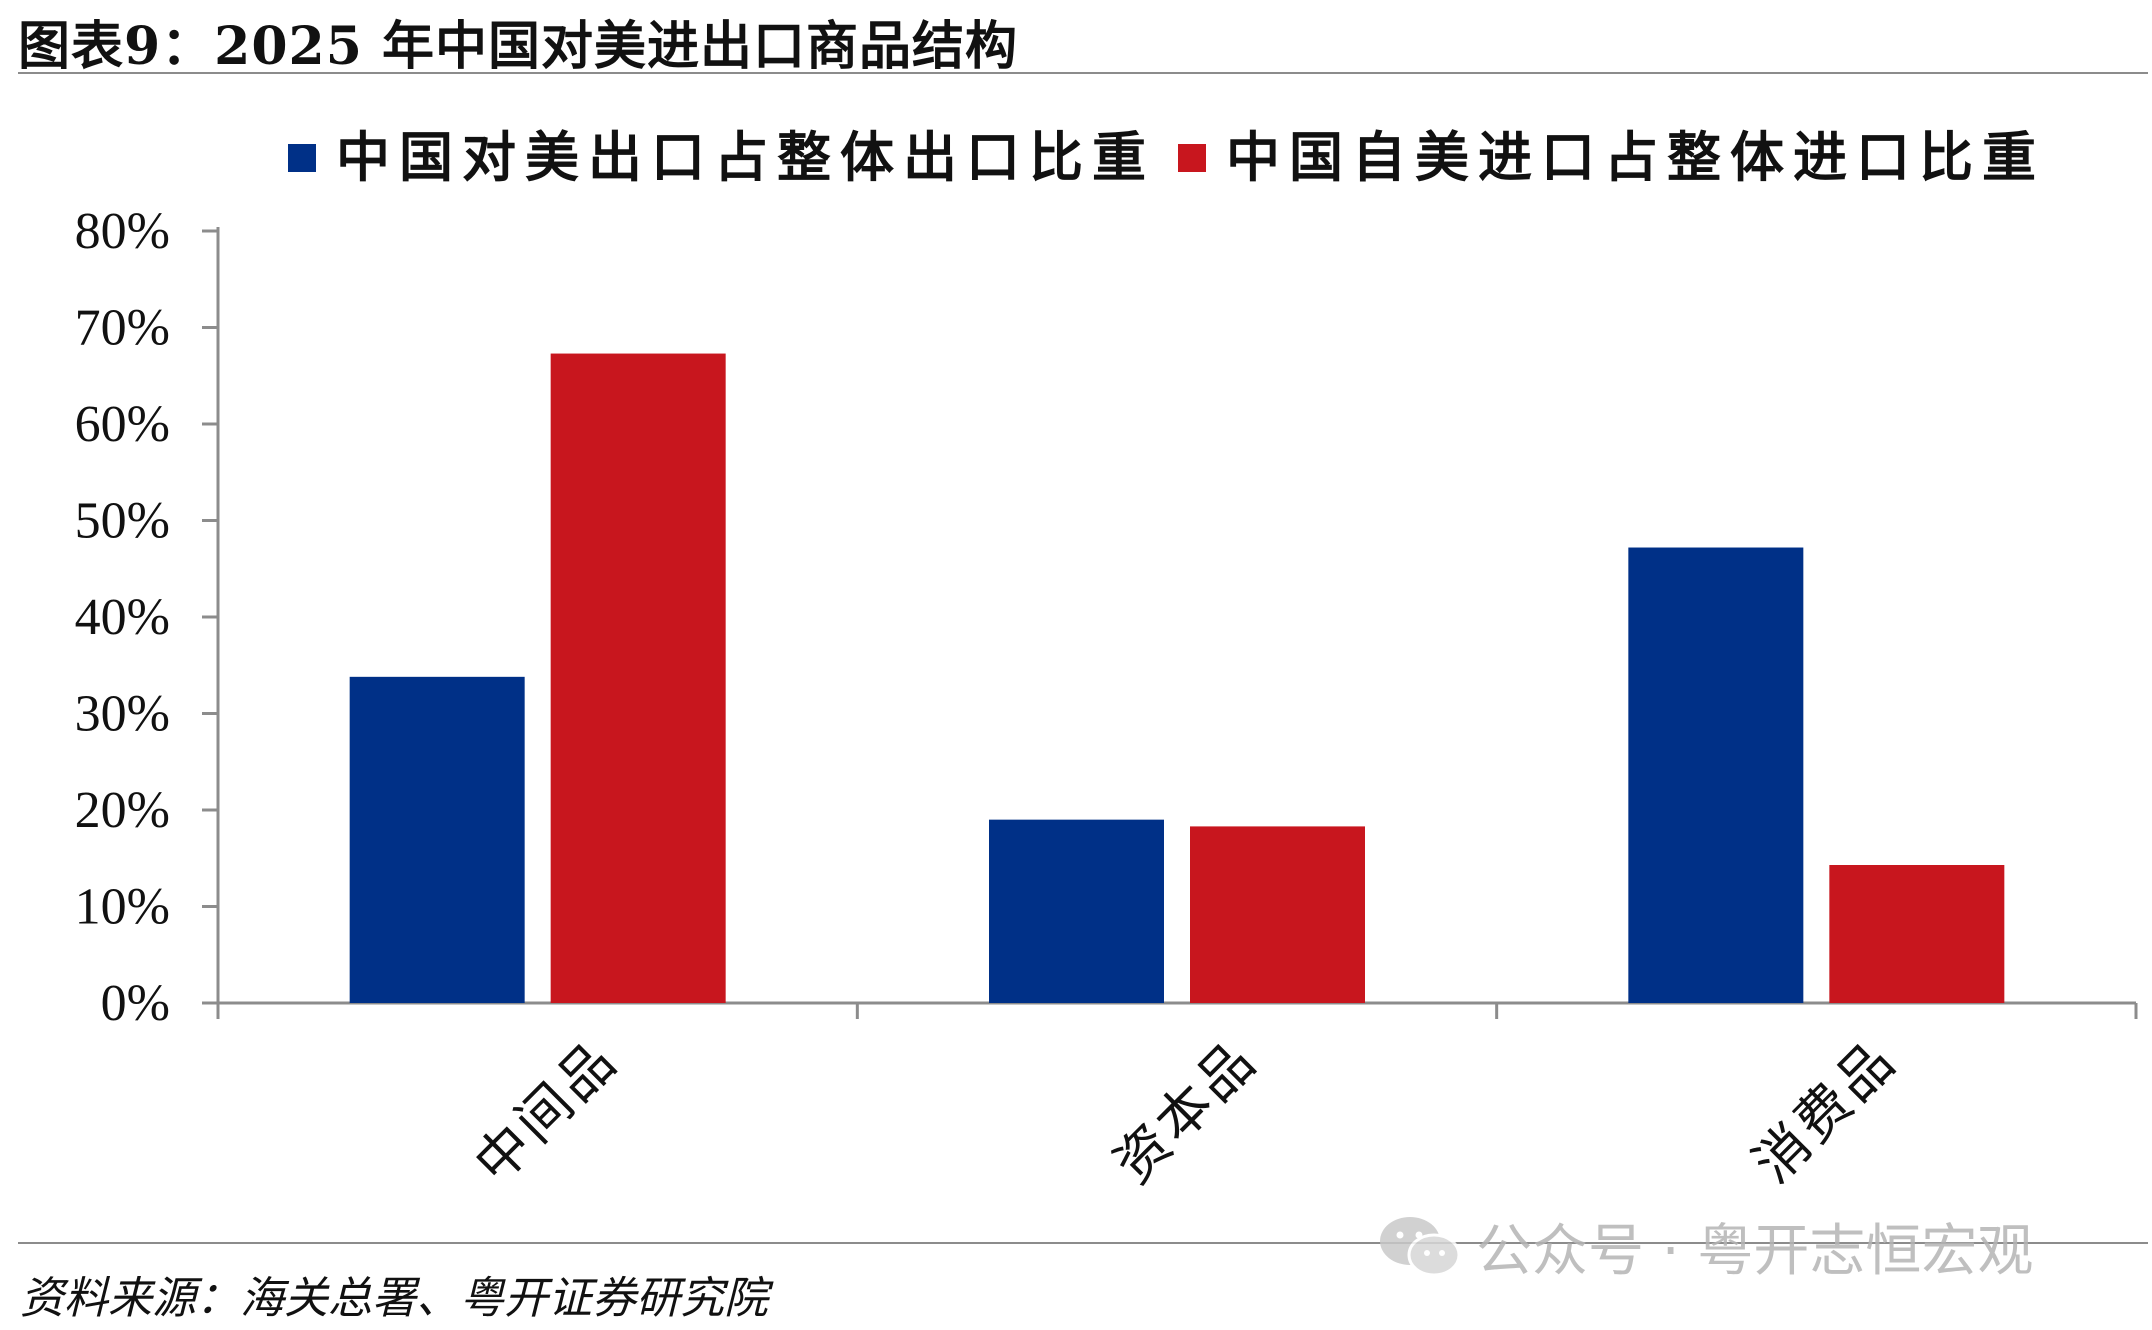  I want to click on y-tick-label: 80%, so click(122, 231).